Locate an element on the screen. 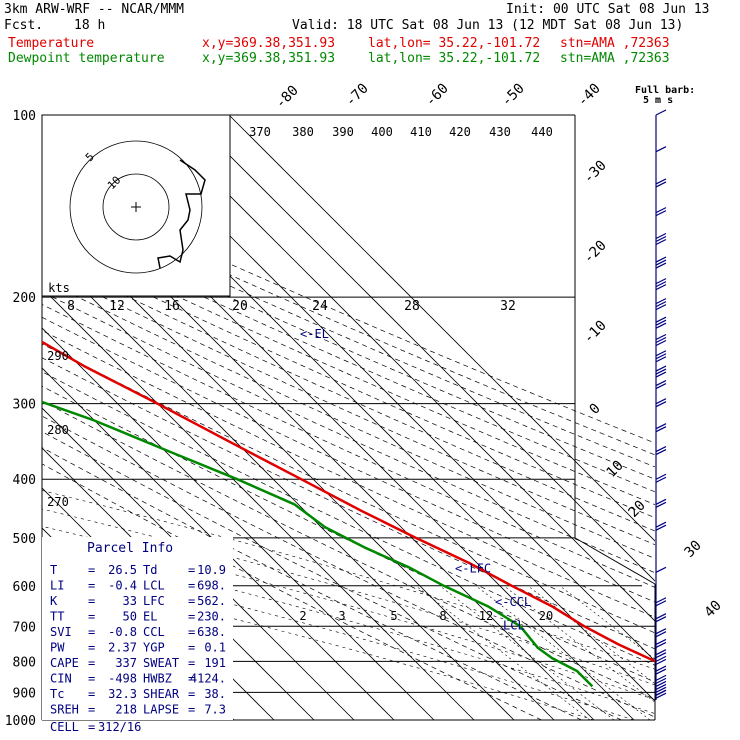 This screenshot has height=740, width=740. parcel-key: Td is located at coordinates (150, 570).